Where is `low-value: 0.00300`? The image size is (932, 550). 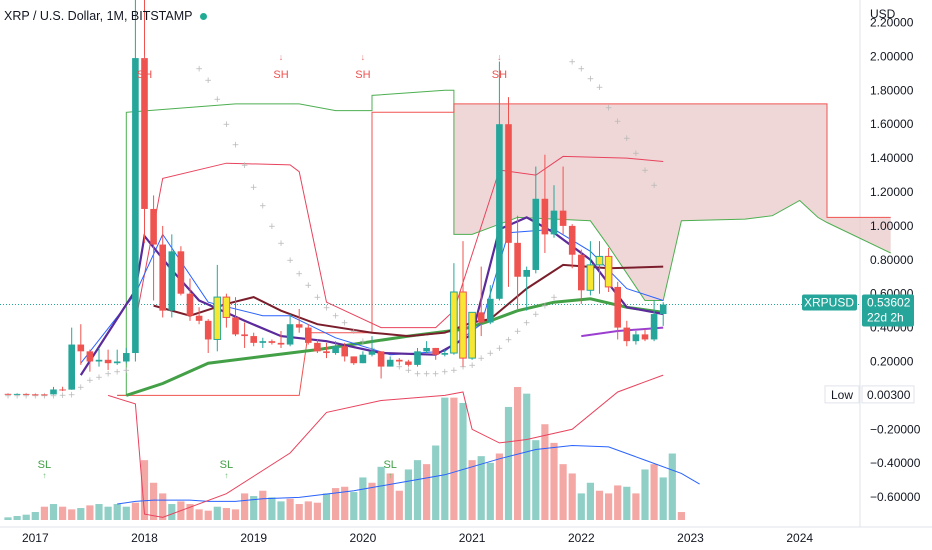 low-value: 0.00300 is located at coordinates (889, 395).